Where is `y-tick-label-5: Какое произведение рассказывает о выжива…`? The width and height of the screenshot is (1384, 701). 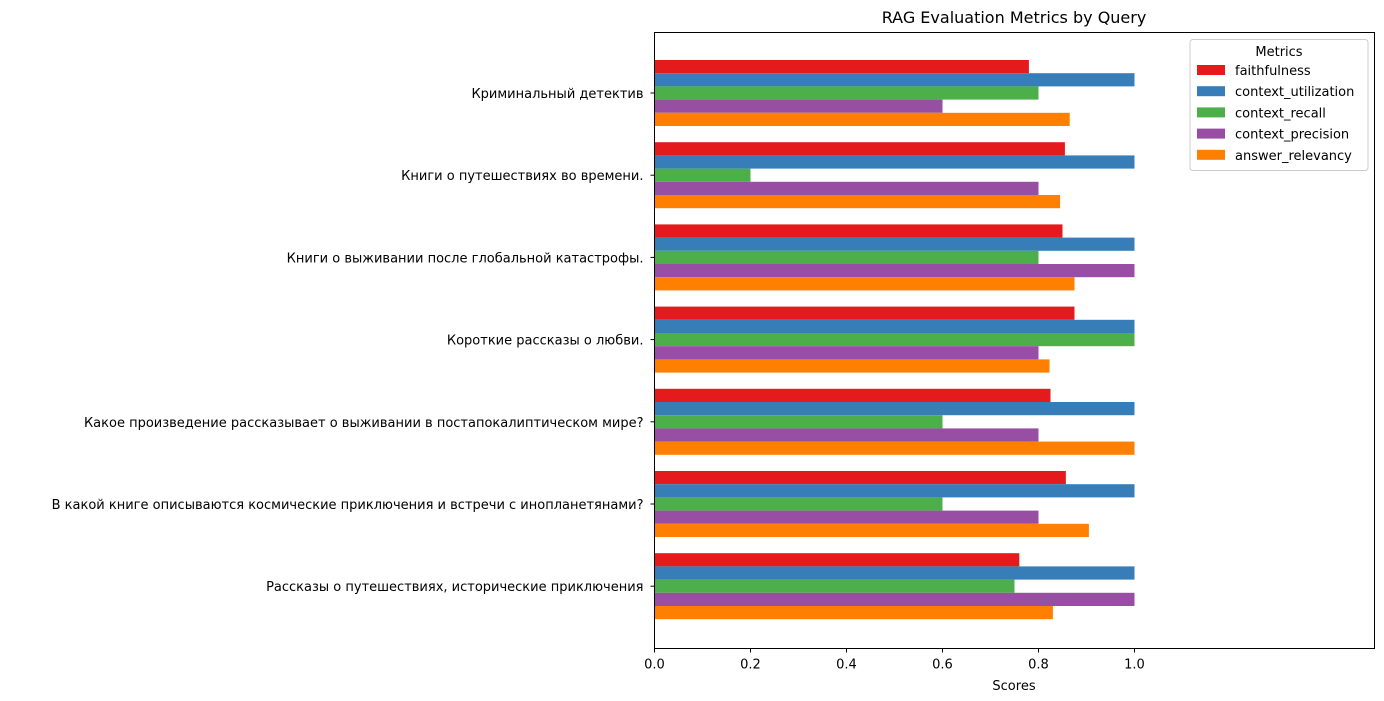
y-tick-label-5: Какое произведение рассказывает о выжива… is located at coordinates (364, 423).